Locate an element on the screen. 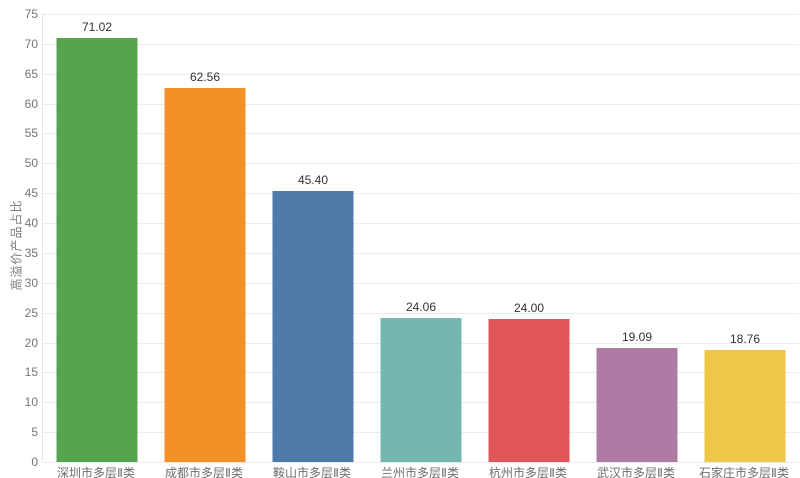 The image size is (800, 478). bar-value-label: 62.56 is located at coordinates (205, 77).